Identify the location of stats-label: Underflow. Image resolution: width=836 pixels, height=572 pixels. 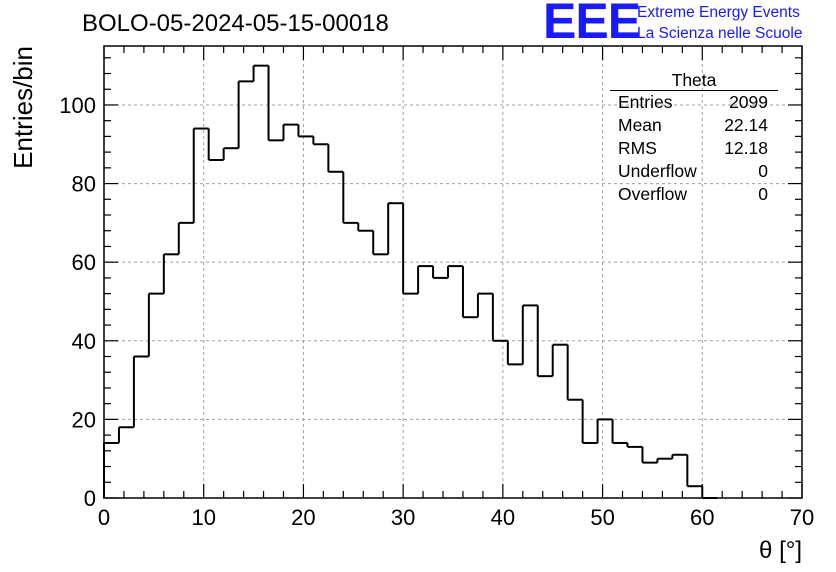
(657, 171).